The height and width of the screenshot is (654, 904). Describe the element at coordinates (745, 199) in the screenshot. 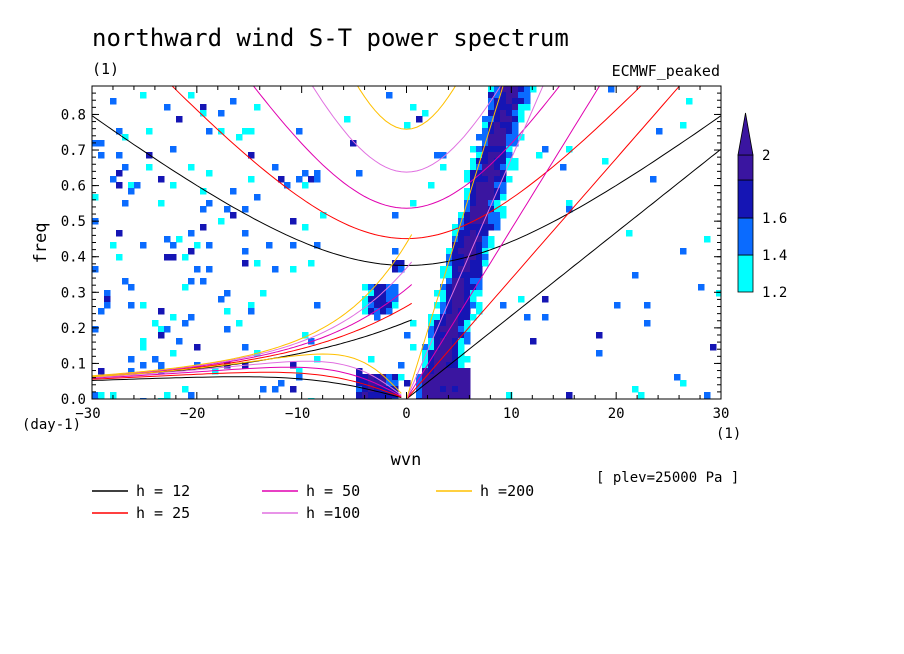

I see `colorbar-box` at that location.